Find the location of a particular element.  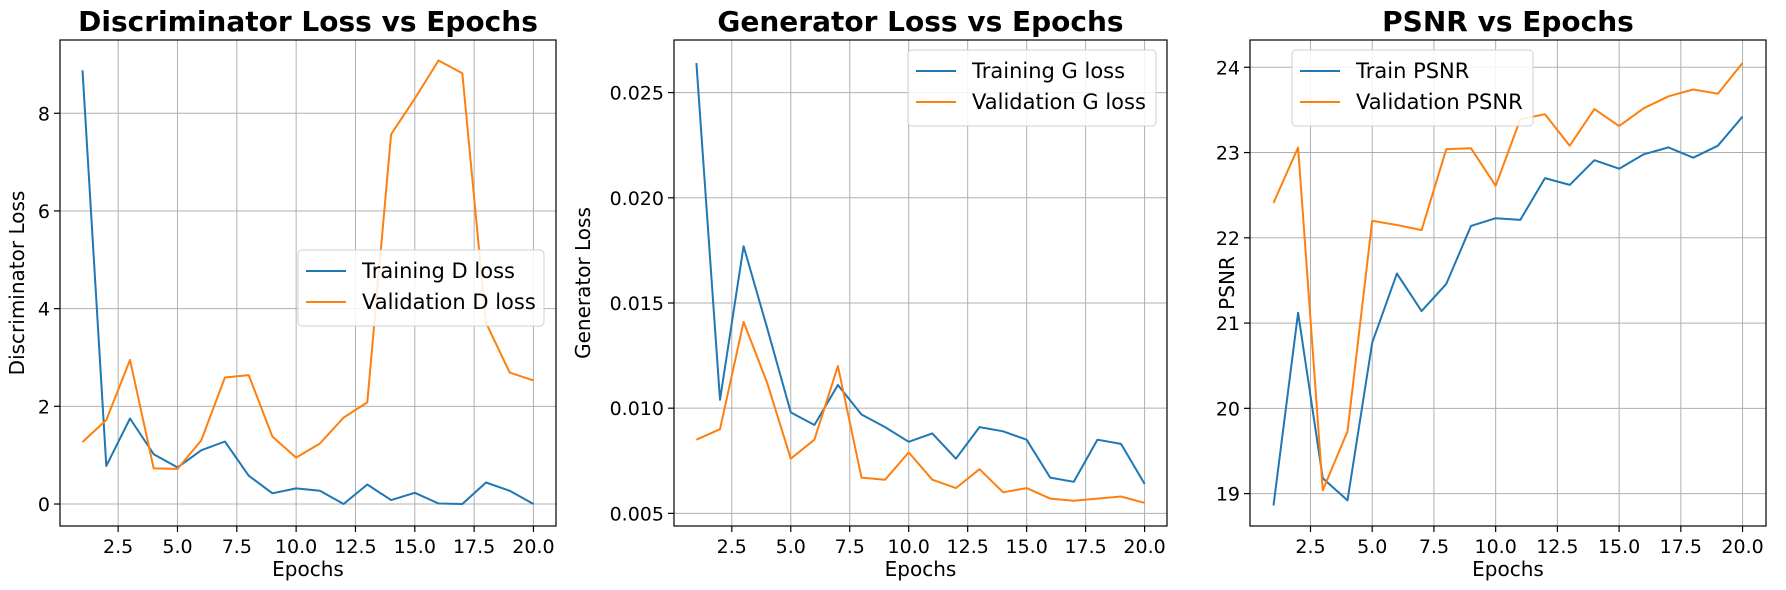

y-tick-label: 4 is located at coordinates (44, 310).